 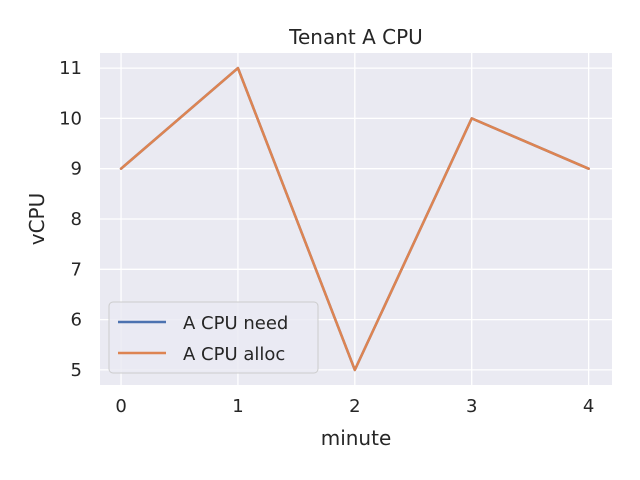 What do you see at coordinates (355, 37) in the screenshot?
I see `chart-title: Tenant A CPU` at bounding box center [355, 37].